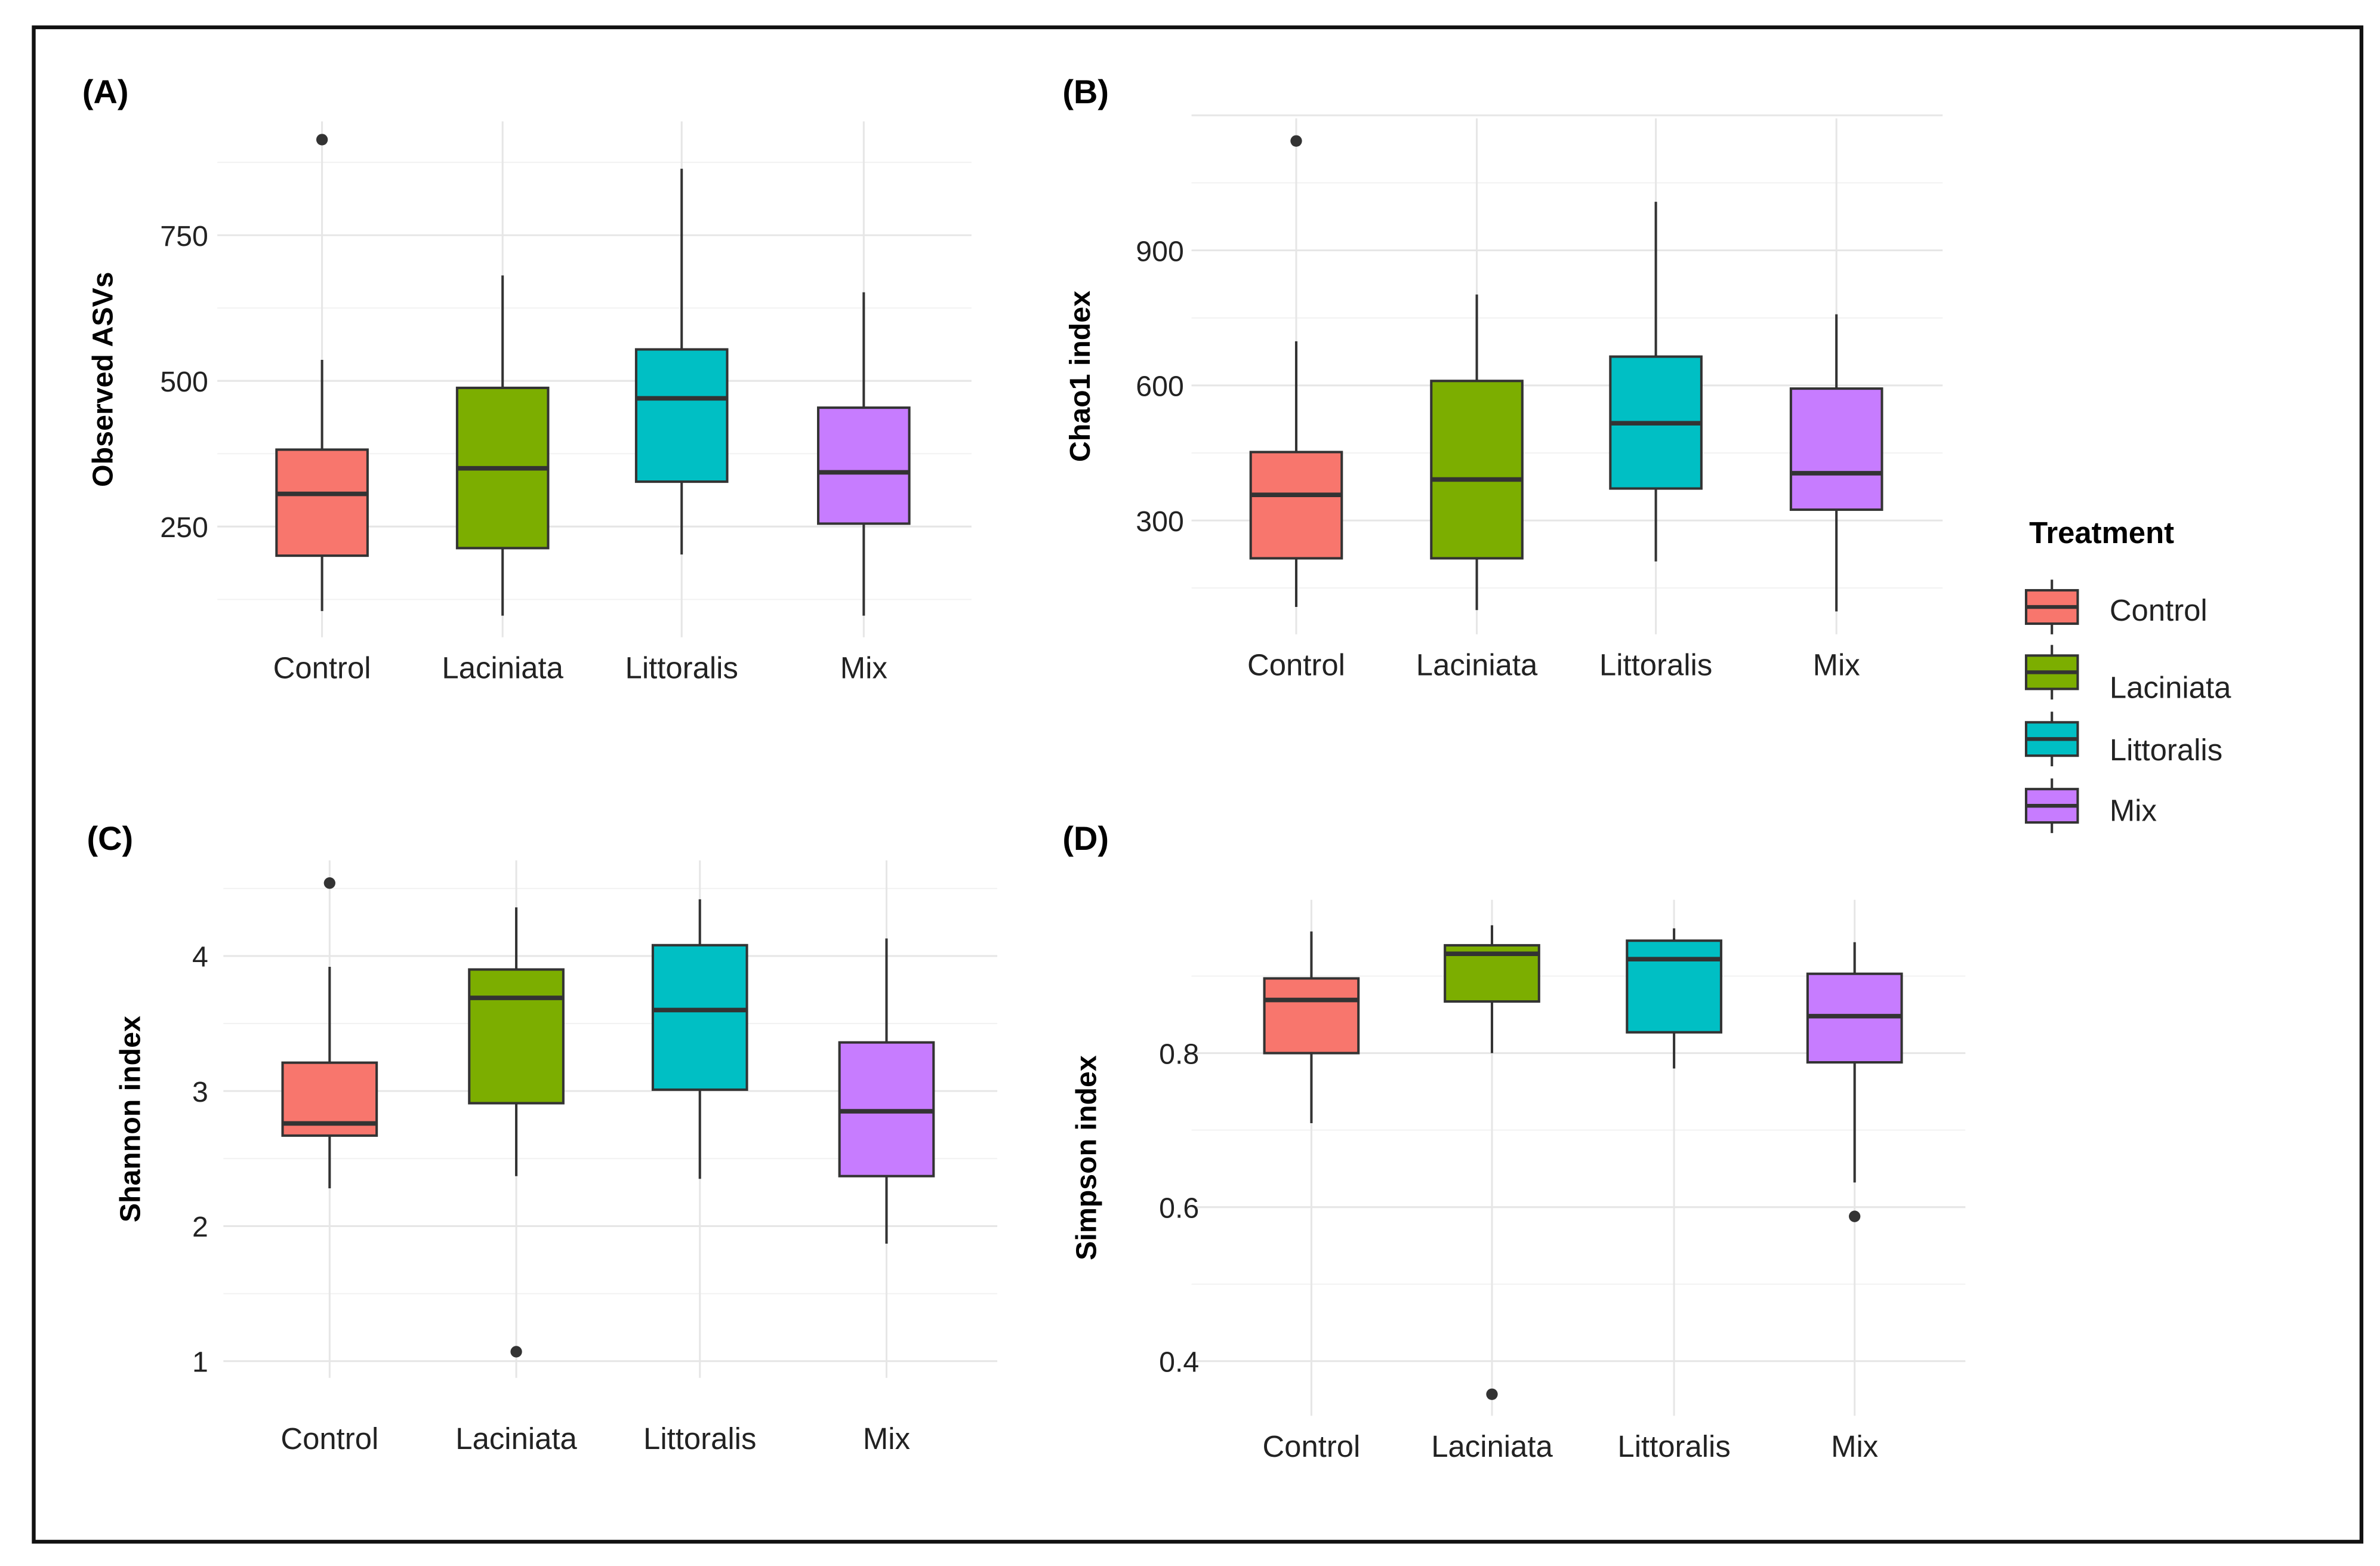 The image size is (2380, 1566). I want to click on y-axis-label: Observed ASVs, so click(103, 379).